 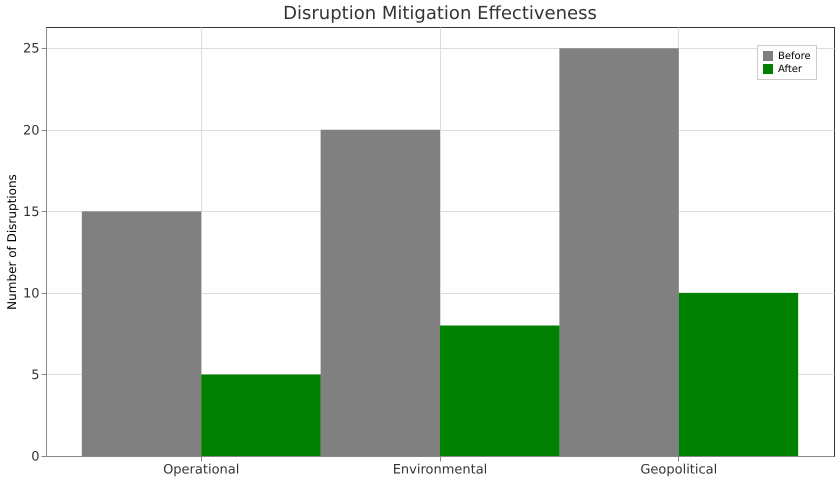 I want to click on y-tick-label: 25, so click(x=31, y=49).